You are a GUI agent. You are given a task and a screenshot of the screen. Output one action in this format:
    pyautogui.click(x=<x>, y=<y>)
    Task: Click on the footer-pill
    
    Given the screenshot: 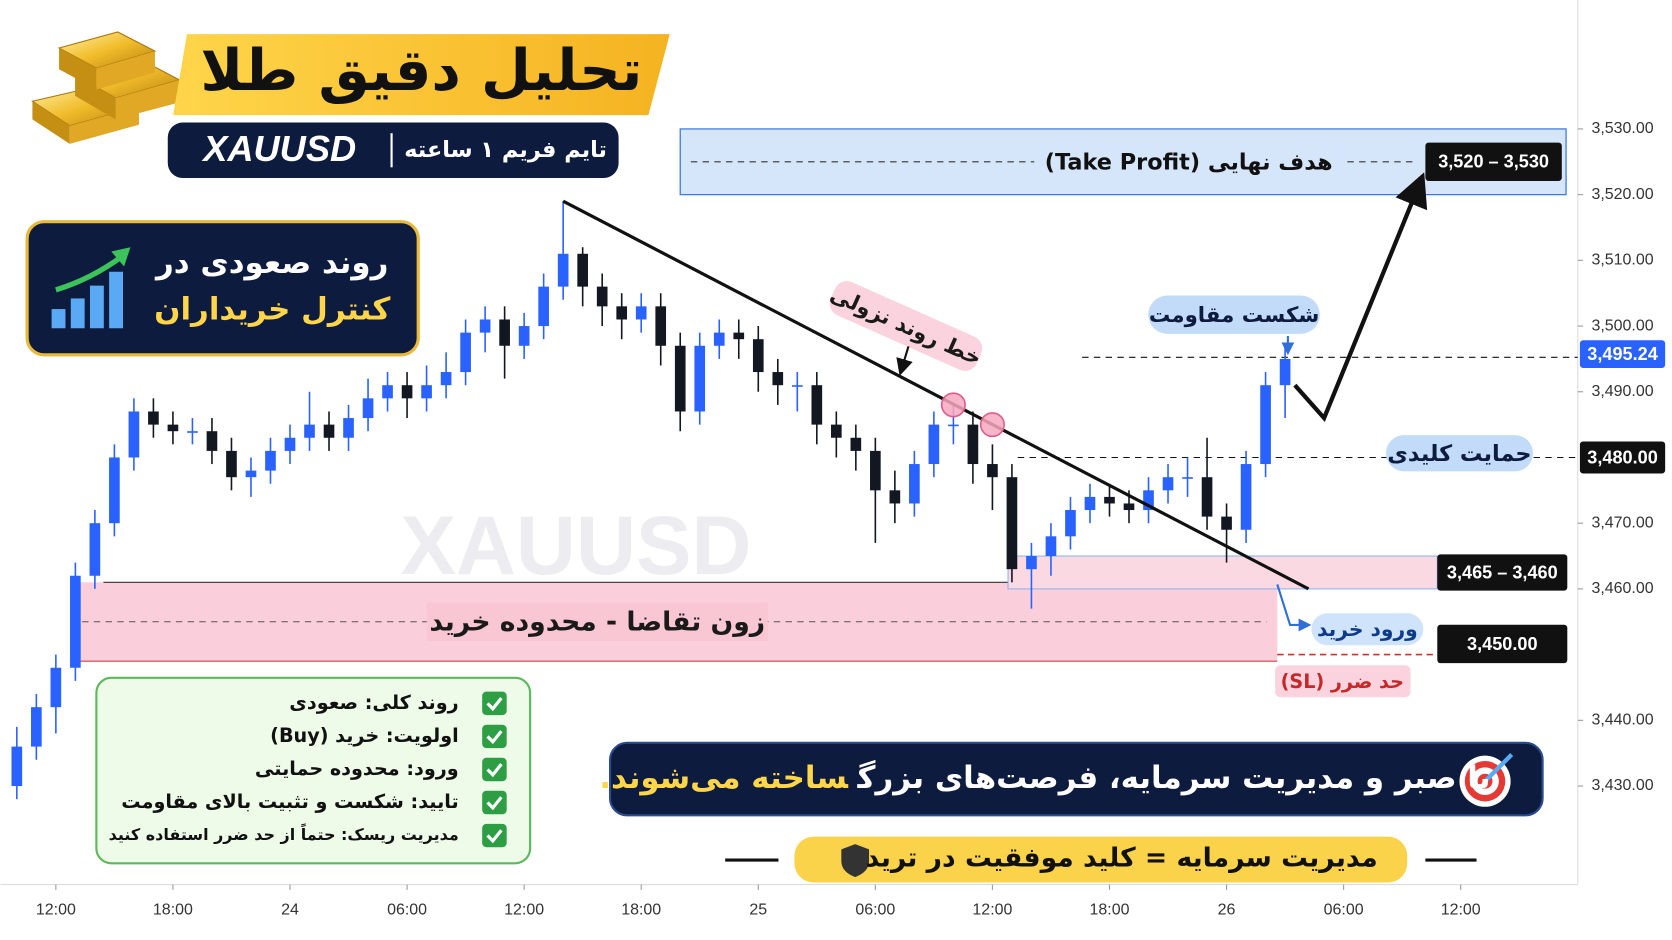 What is the action you would take?
    pyautogui.click(x=1101, y=859)
    